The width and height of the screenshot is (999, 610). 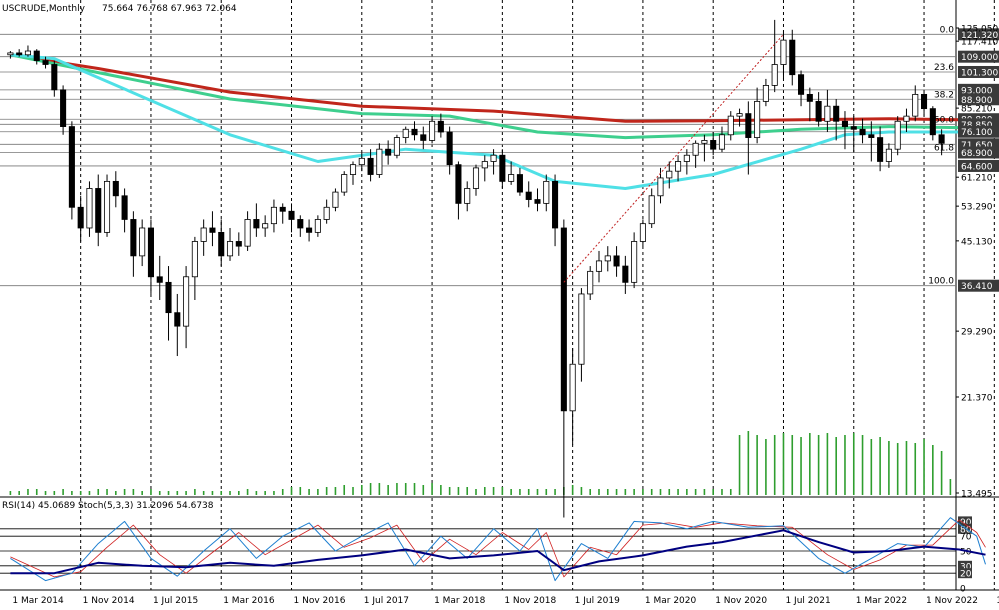 I want to click on level-price-label: 68.900, so click(x=977, y=154).